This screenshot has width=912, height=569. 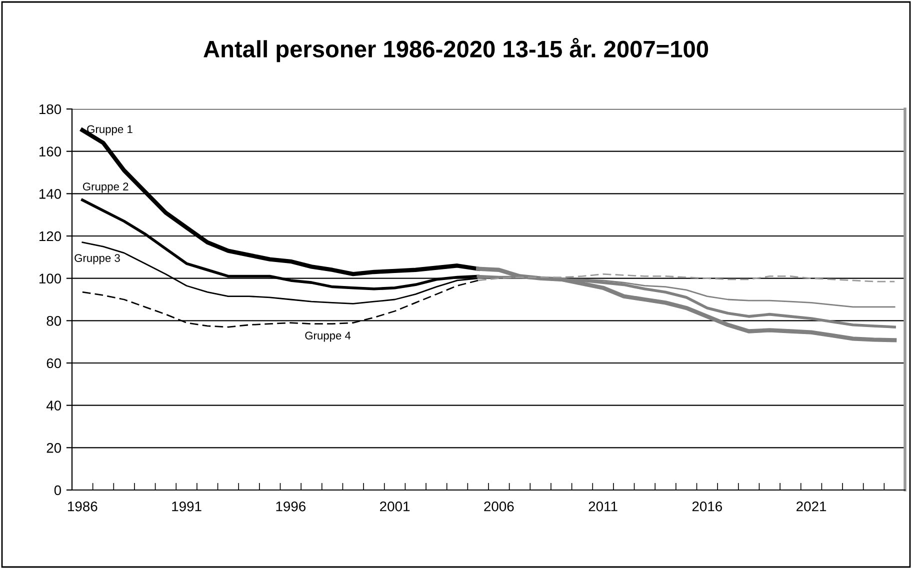 What do you see at coordinates (58, 490) in the screenshot?
I see `y-tick-label: 0` at bounding box center [58, 490].